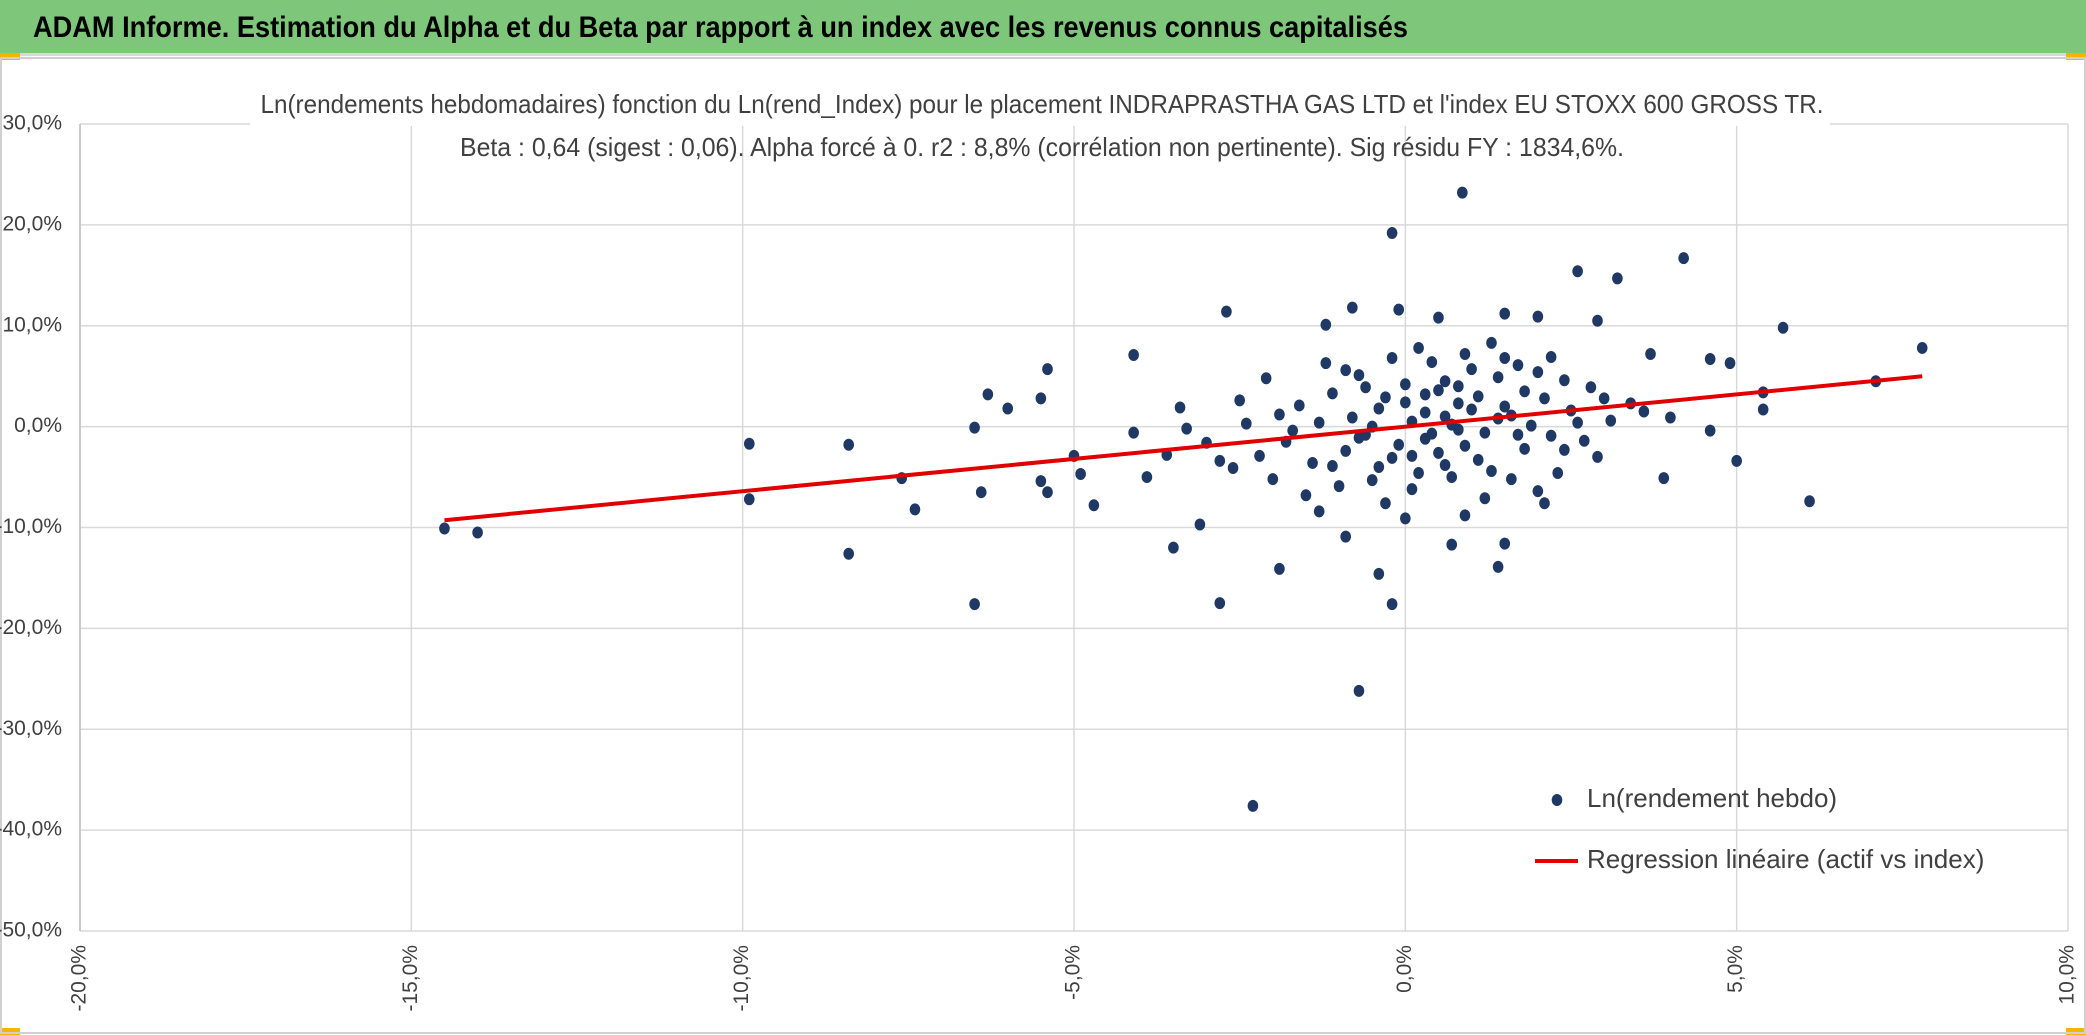 The image size is (2086, 1035). I want to click on y-tick-label: -10,0%, so click(31, 526).